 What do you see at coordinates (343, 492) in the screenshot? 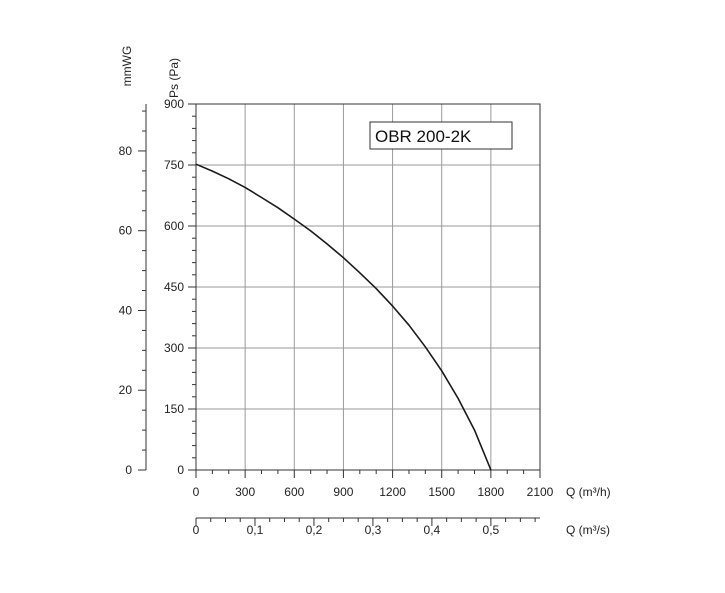
I see `flow-h-tick-label: 900` at bounding box center [343, 492].